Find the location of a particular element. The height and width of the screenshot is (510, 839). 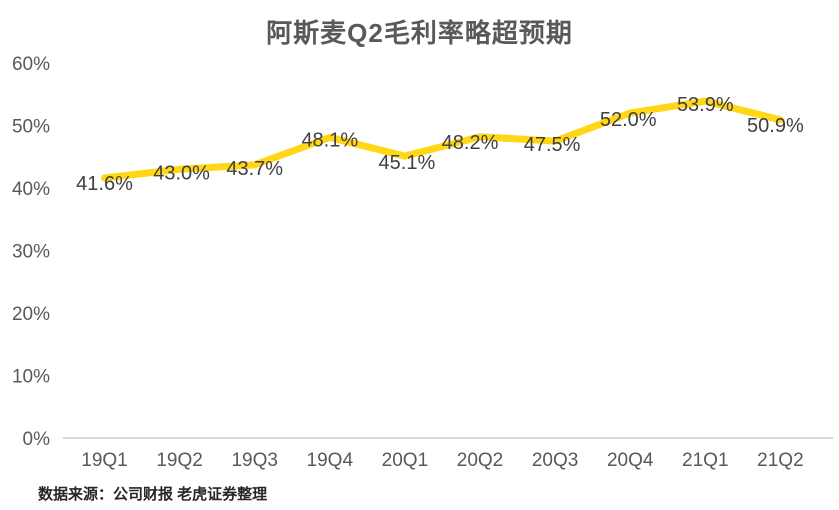

data-point-label: 50.9% is located at coordinates (775, 126).